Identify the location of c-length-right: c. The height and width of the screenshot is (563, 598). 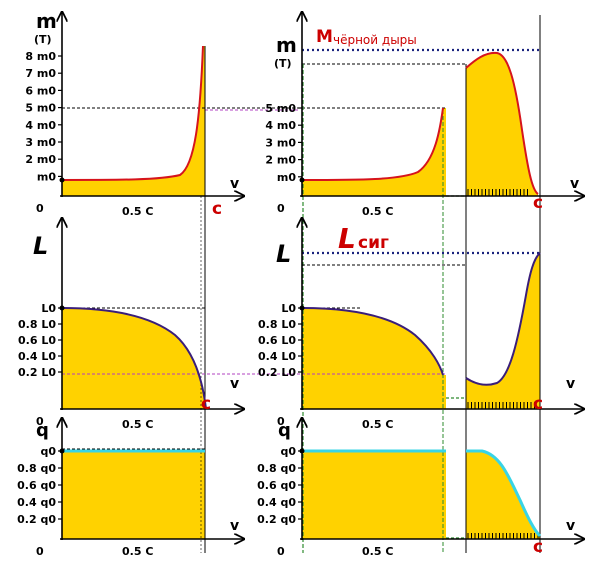
(538, 404).